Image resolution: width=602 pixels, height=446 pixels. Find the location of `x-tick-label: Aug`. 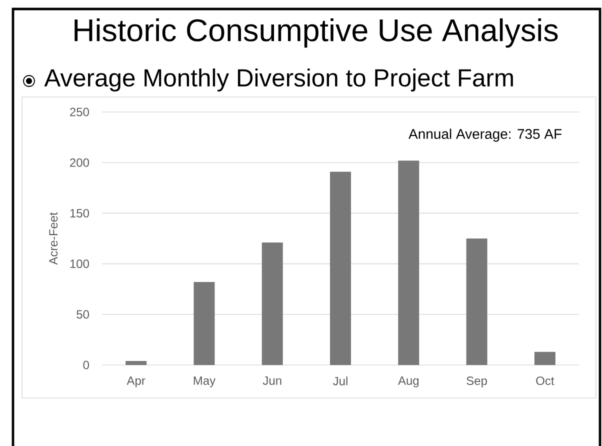

x-tick-label: Aug is located at coordinates (408, 382).